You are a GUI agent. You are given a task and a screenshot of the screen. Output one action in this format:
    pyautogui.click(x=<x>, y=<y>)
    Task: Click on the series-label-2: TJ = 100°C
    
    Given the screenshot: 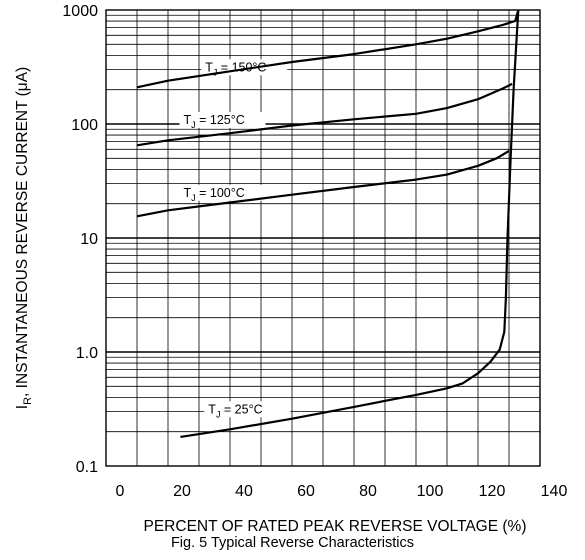 What is the action you would take?
    pyautogui.click(x=214, y=194)
    